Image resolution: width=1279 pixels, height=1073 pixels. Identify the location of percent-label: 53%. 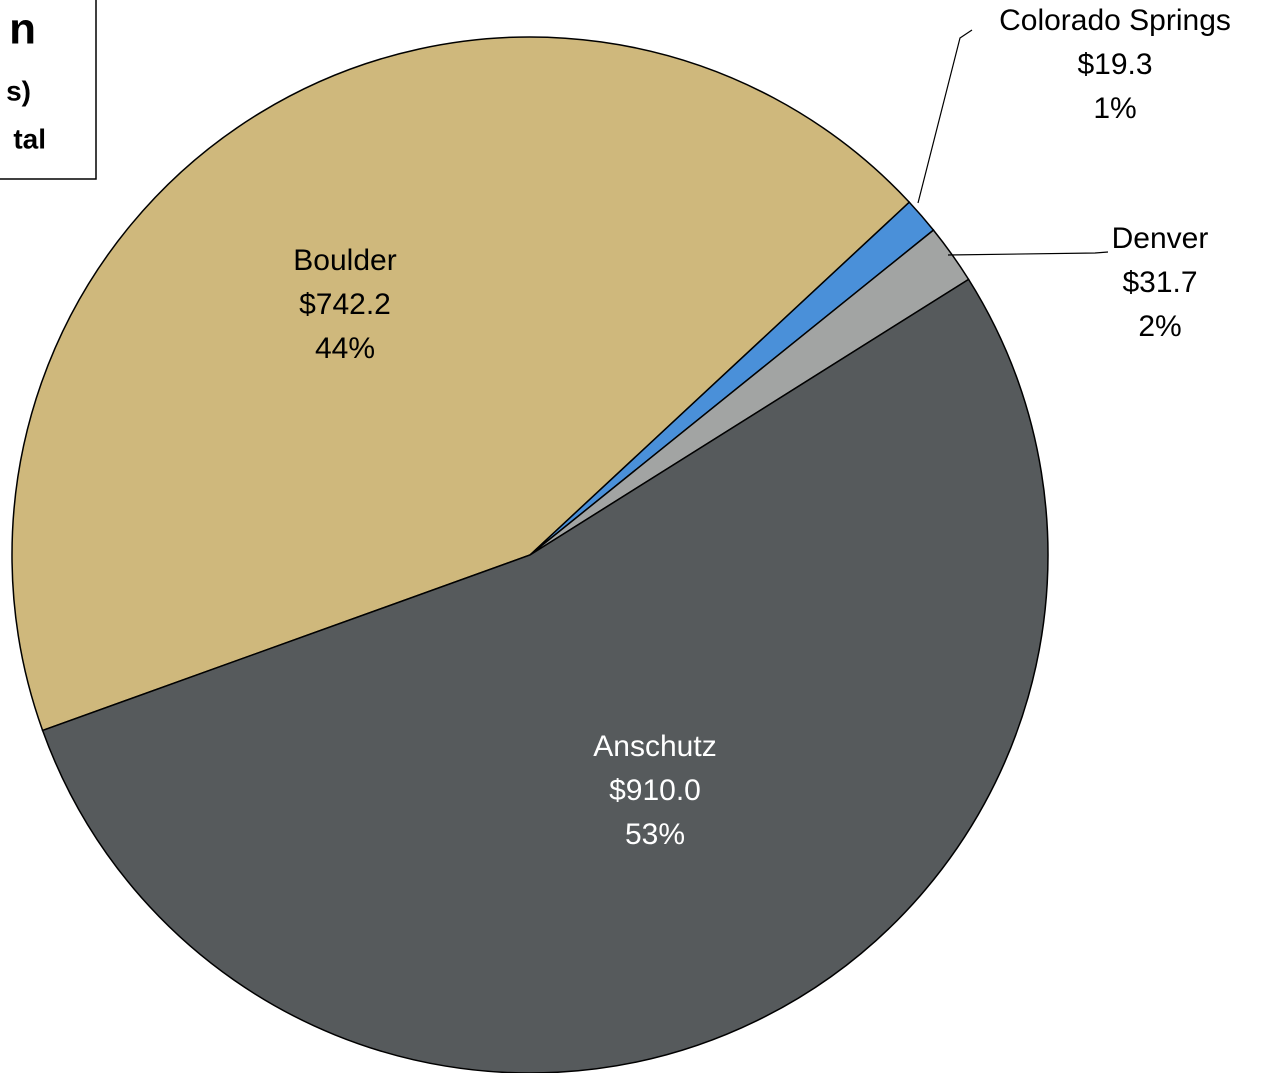
(655, 834).